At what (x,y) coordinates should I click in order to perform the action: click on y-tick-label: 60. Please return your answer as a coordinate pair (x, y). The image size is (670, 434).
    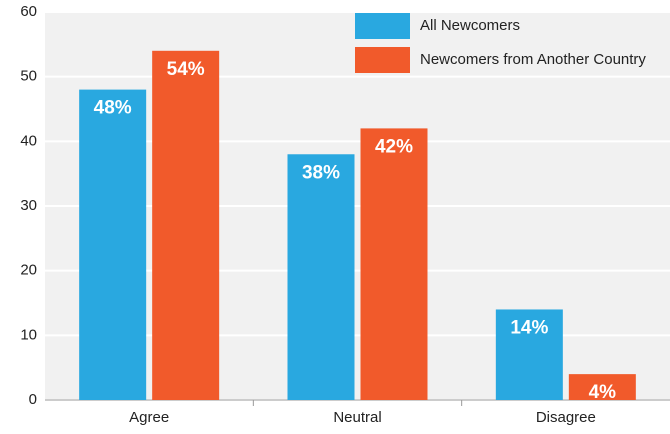
    Looking at the image, I should click on (28, 11).